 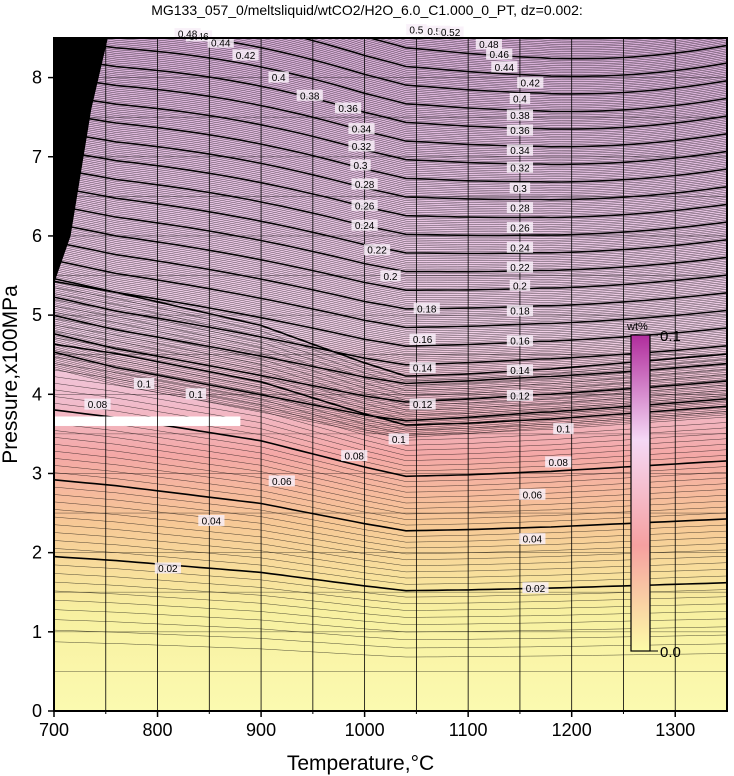 What do you see at coordinates (168, 569) in the screenshot?
I see `contour-label: 0.02` at bounding box center [168, 569].